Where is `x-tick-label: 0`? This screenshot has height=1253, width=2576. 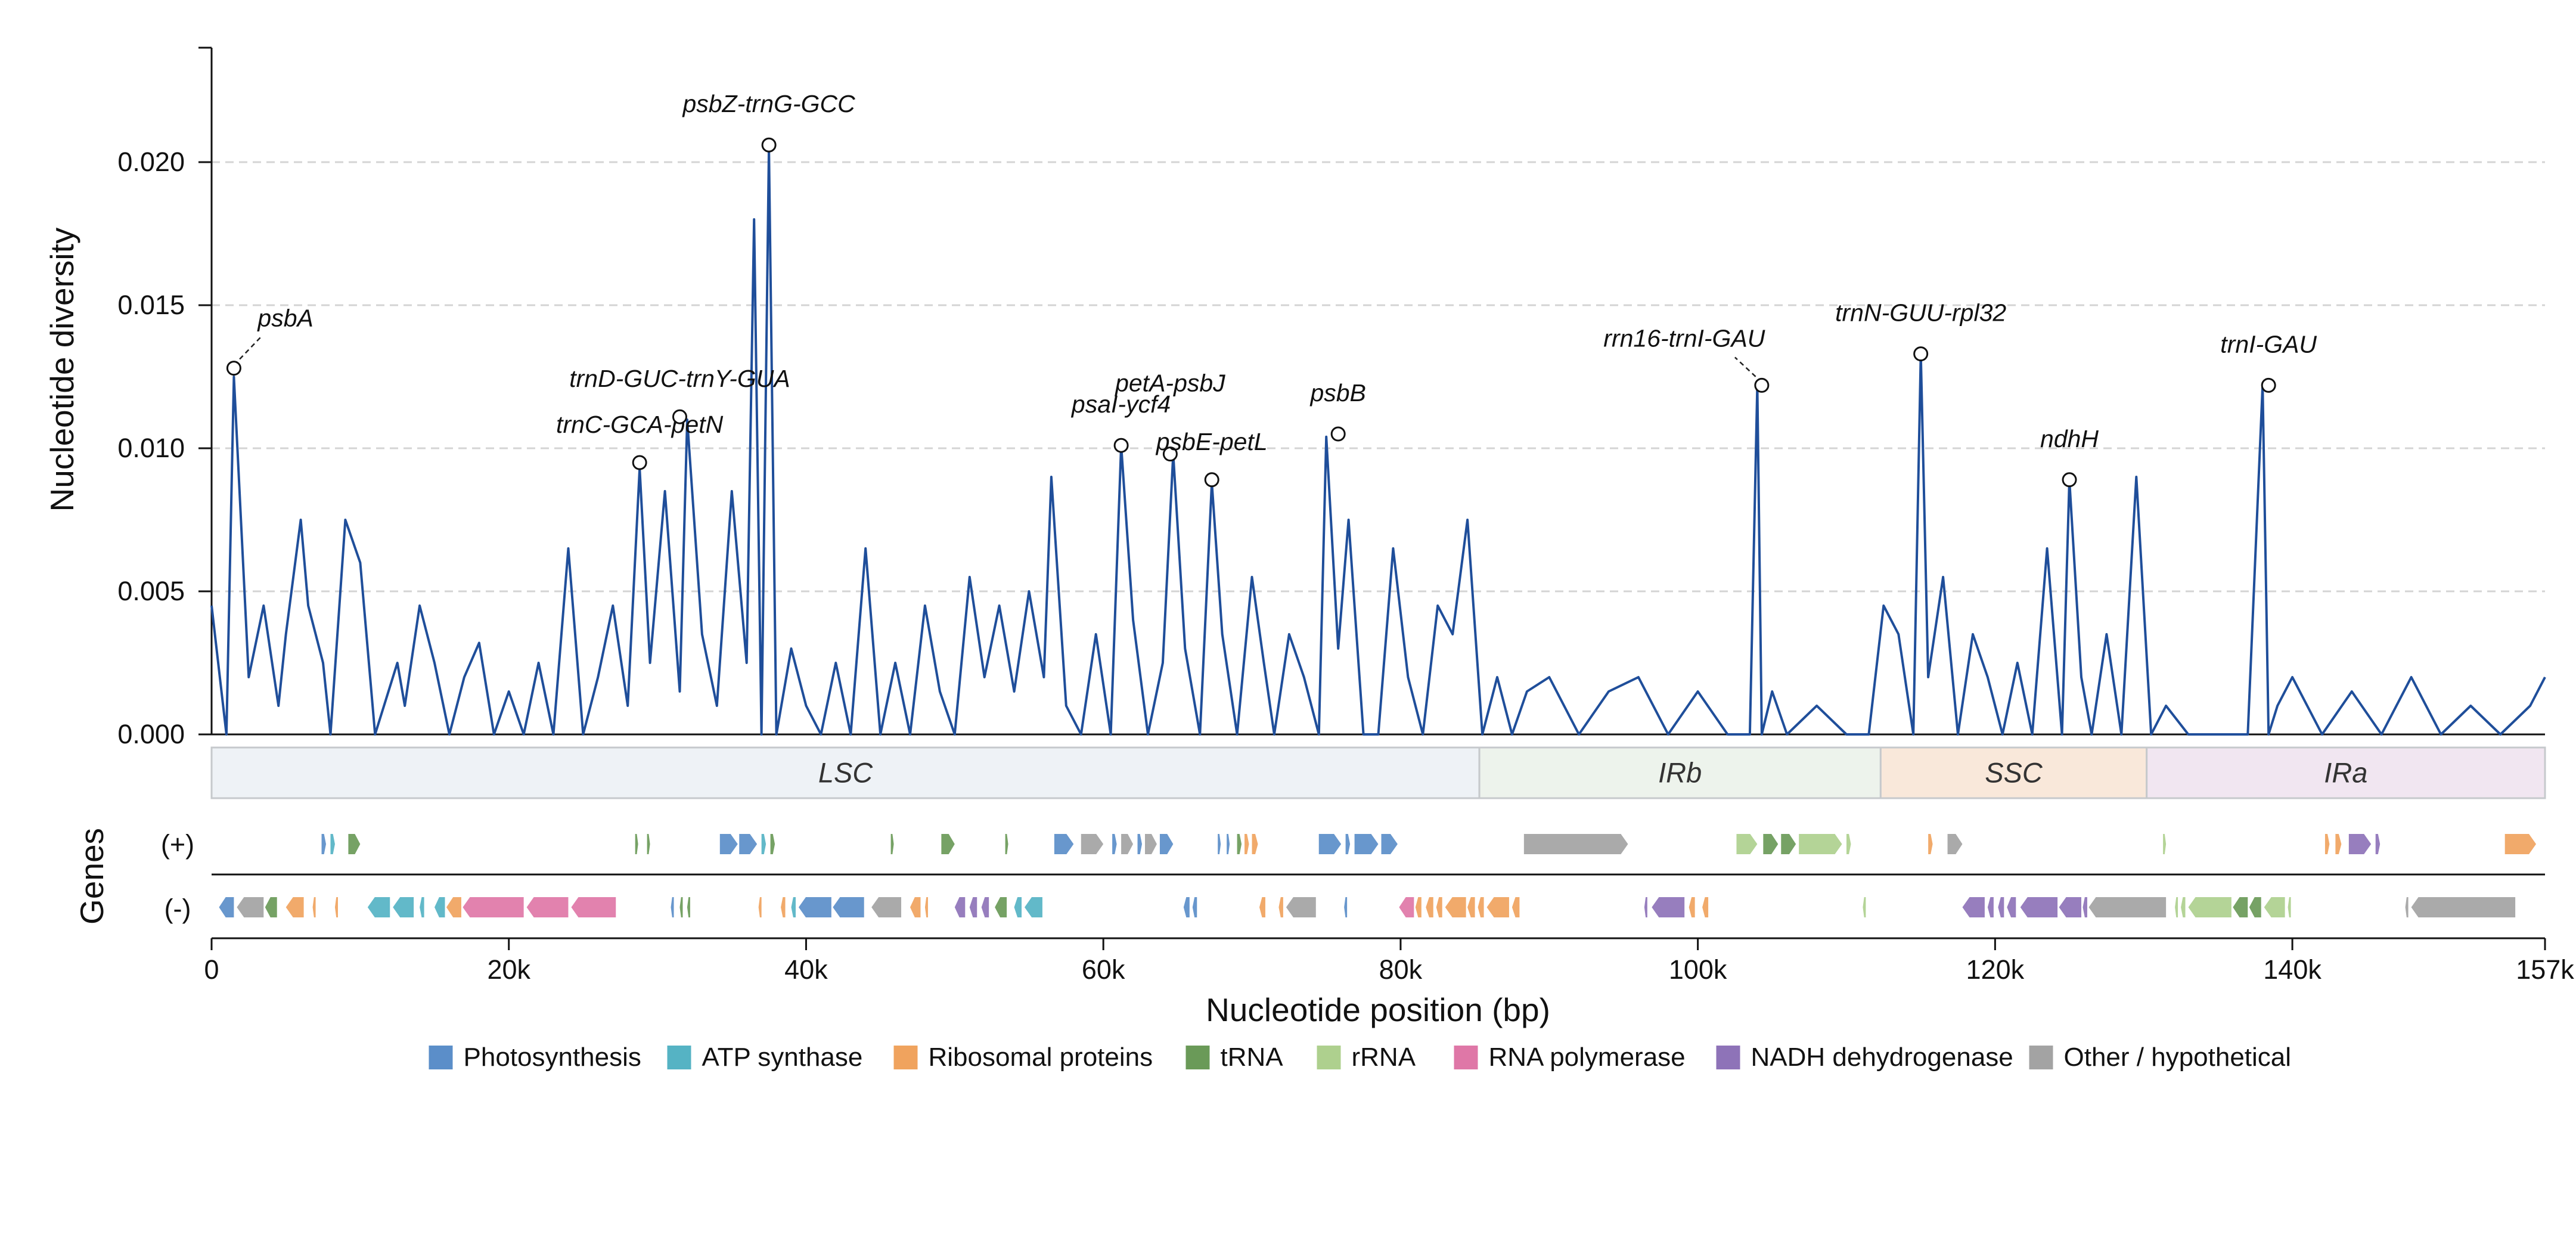 x-tick-label: 0 is located at coordinates (211, 969).